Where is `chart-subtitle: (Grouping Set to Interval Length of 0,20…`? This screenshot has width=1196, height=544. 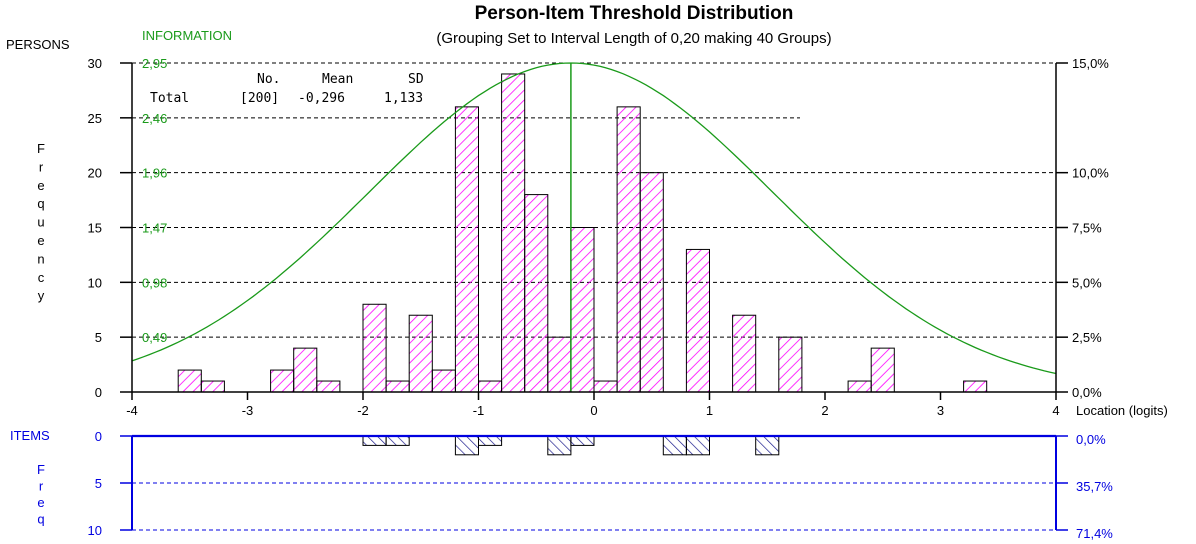 chart-subtitle: (Grouping Set to Interval Length of 0,20… is located at coordinates (633, 38).